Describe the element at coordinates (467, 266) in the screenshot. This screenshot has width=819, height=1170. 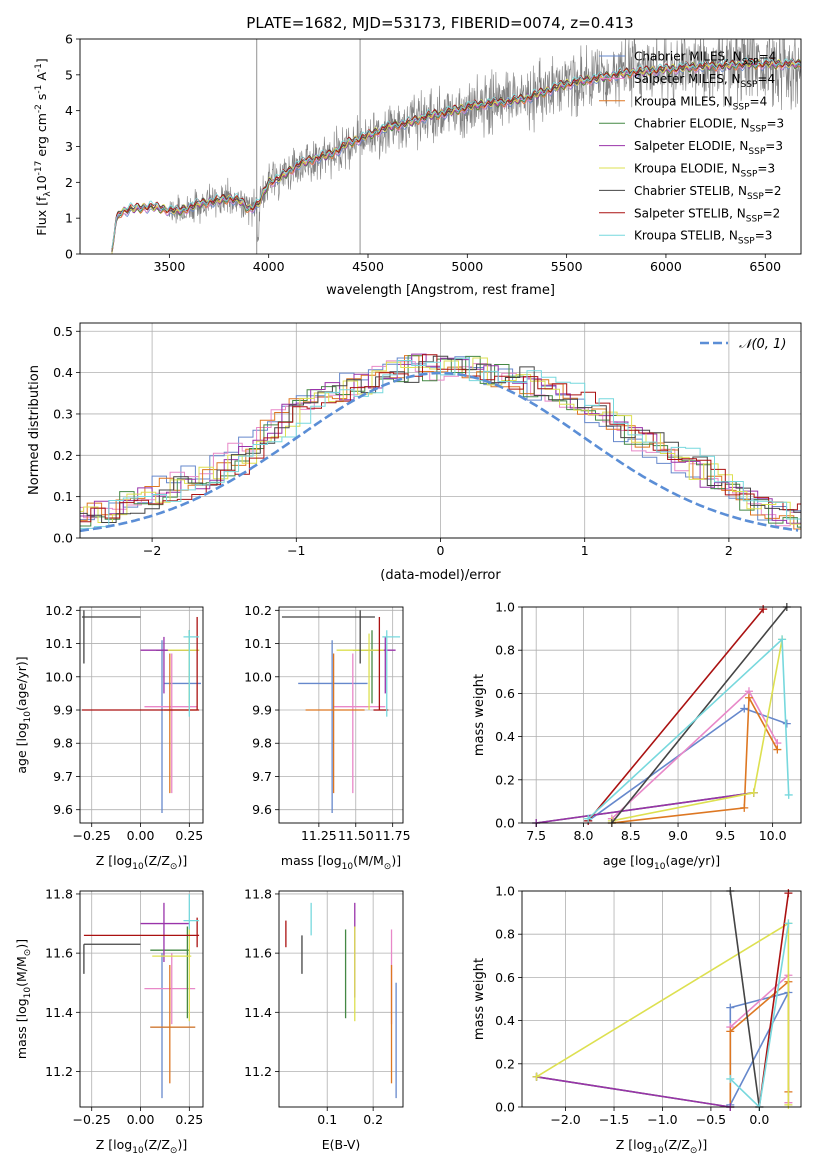
I see `x-tick-label: 5000` at that location.